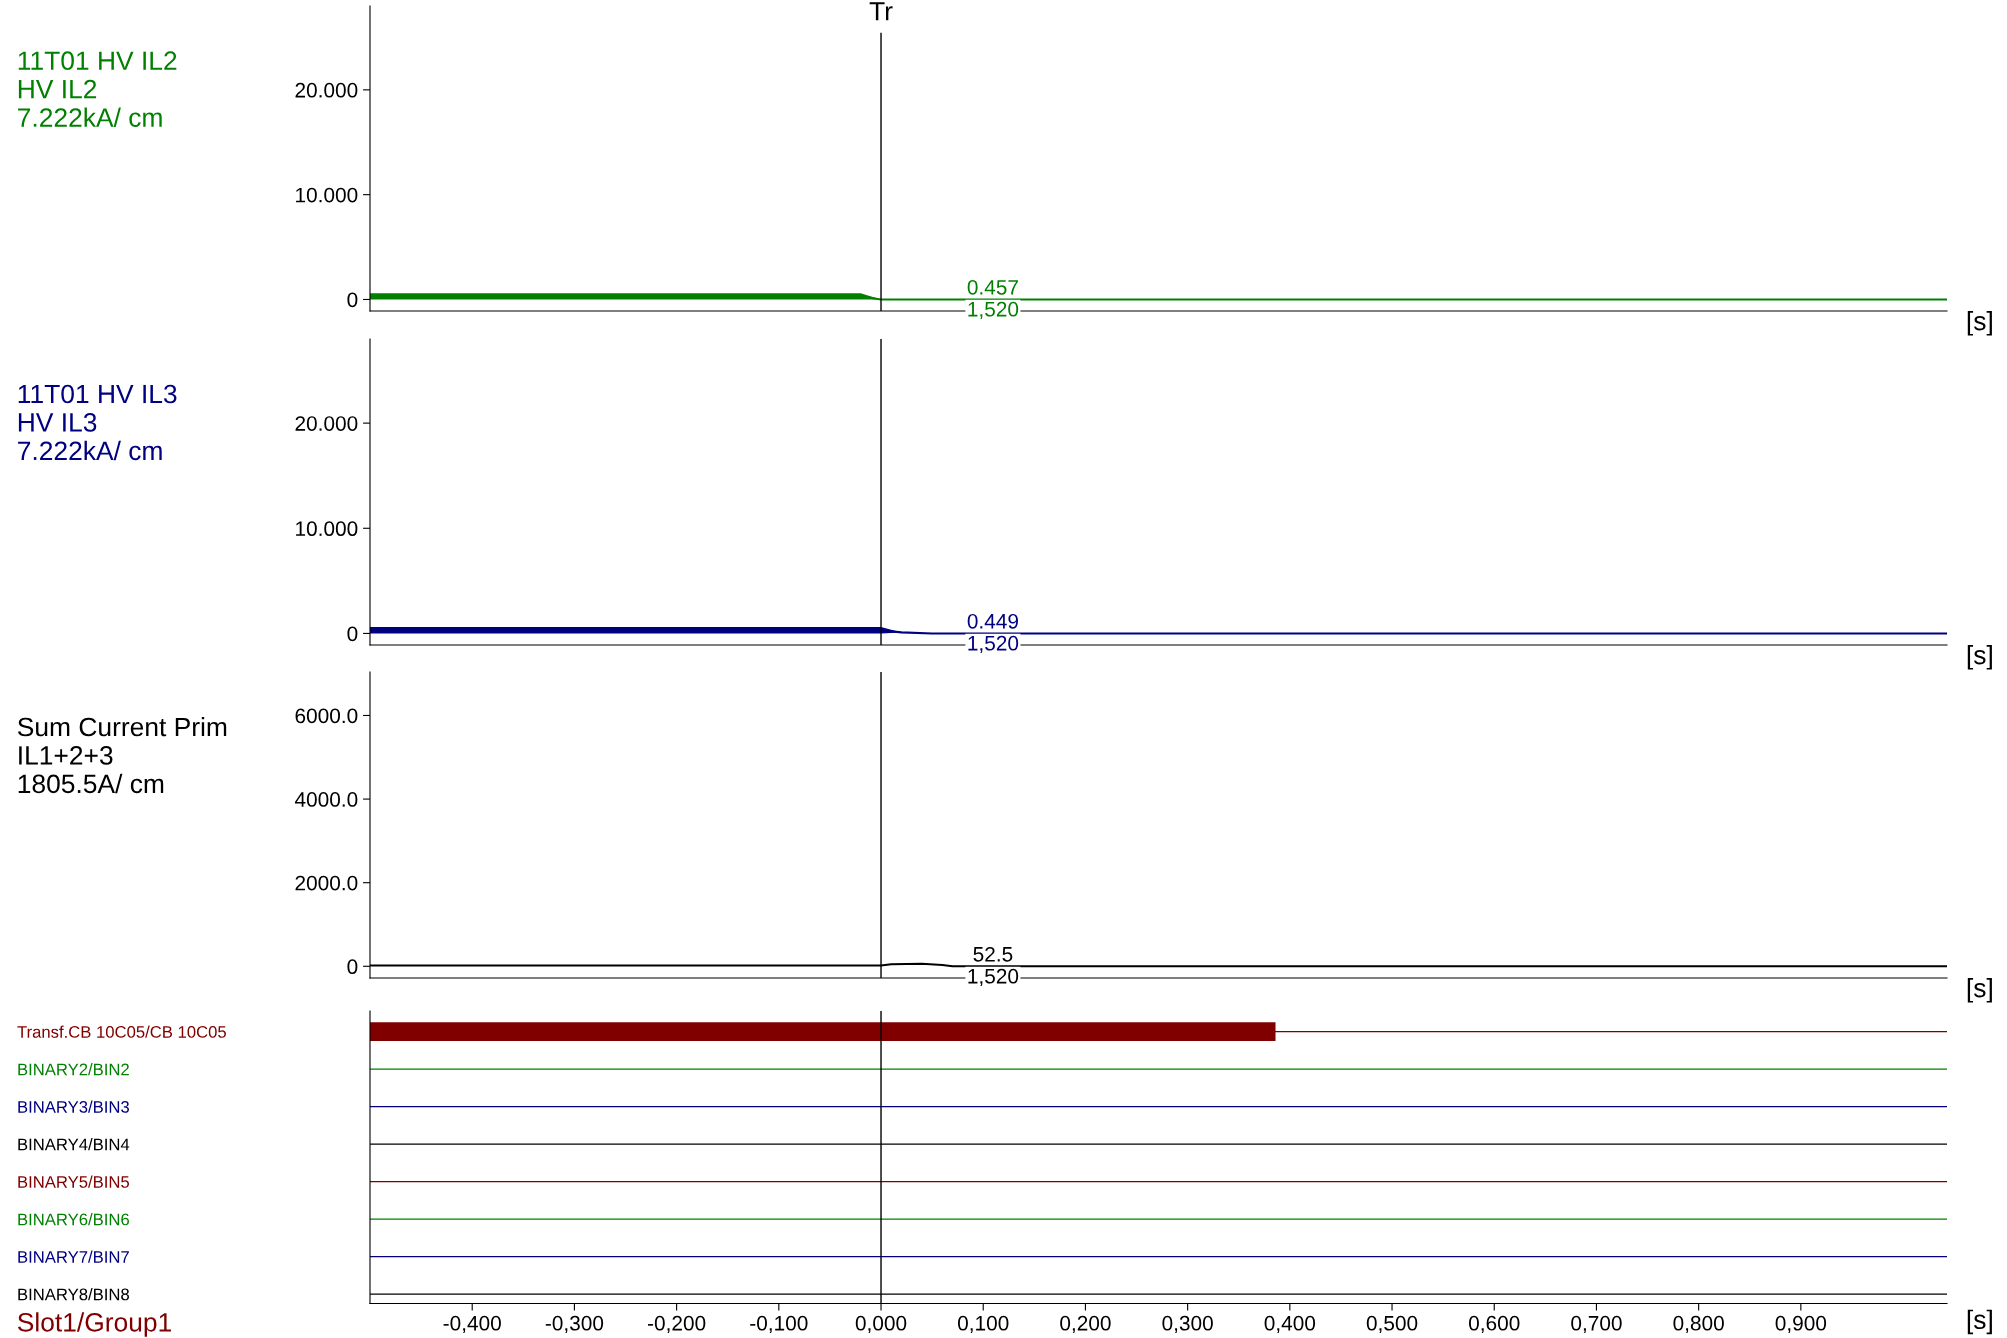  What do you see at coordinates (97, 89) in the screenshot?
I see `y-axis-title: 11T01 HV IL2 HV IL2 7.222kA/ cm` at bounding box center [97, 89].